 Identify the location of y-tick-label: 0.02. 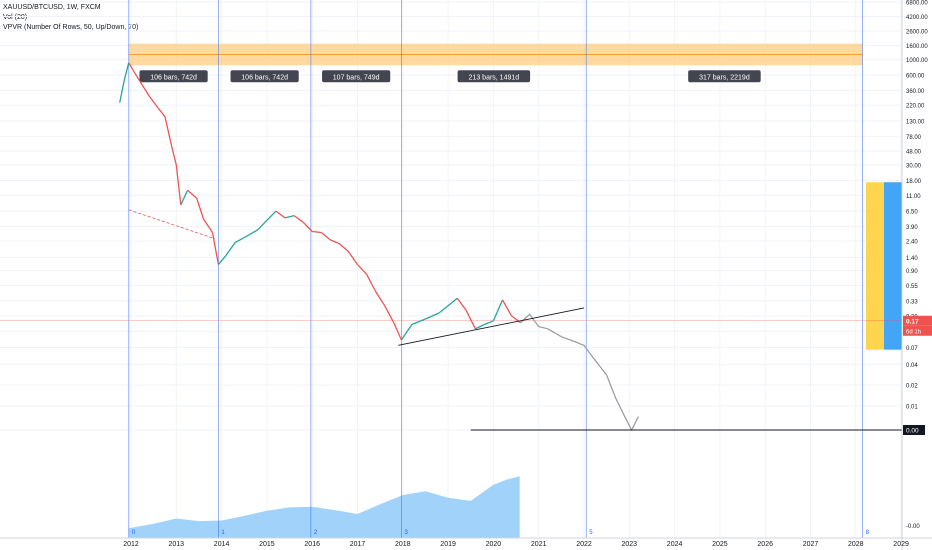
(912, 387).